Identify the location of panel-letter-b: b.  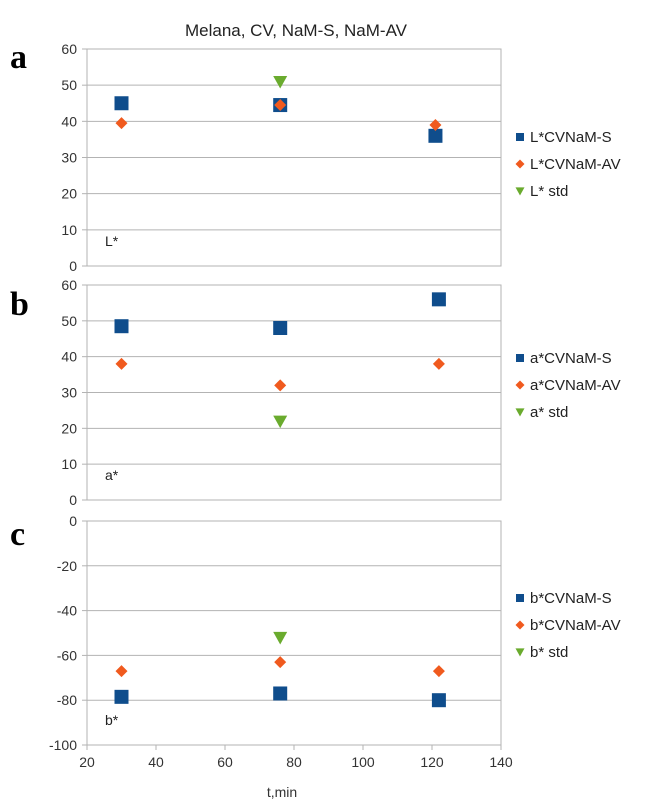
(19, 304).